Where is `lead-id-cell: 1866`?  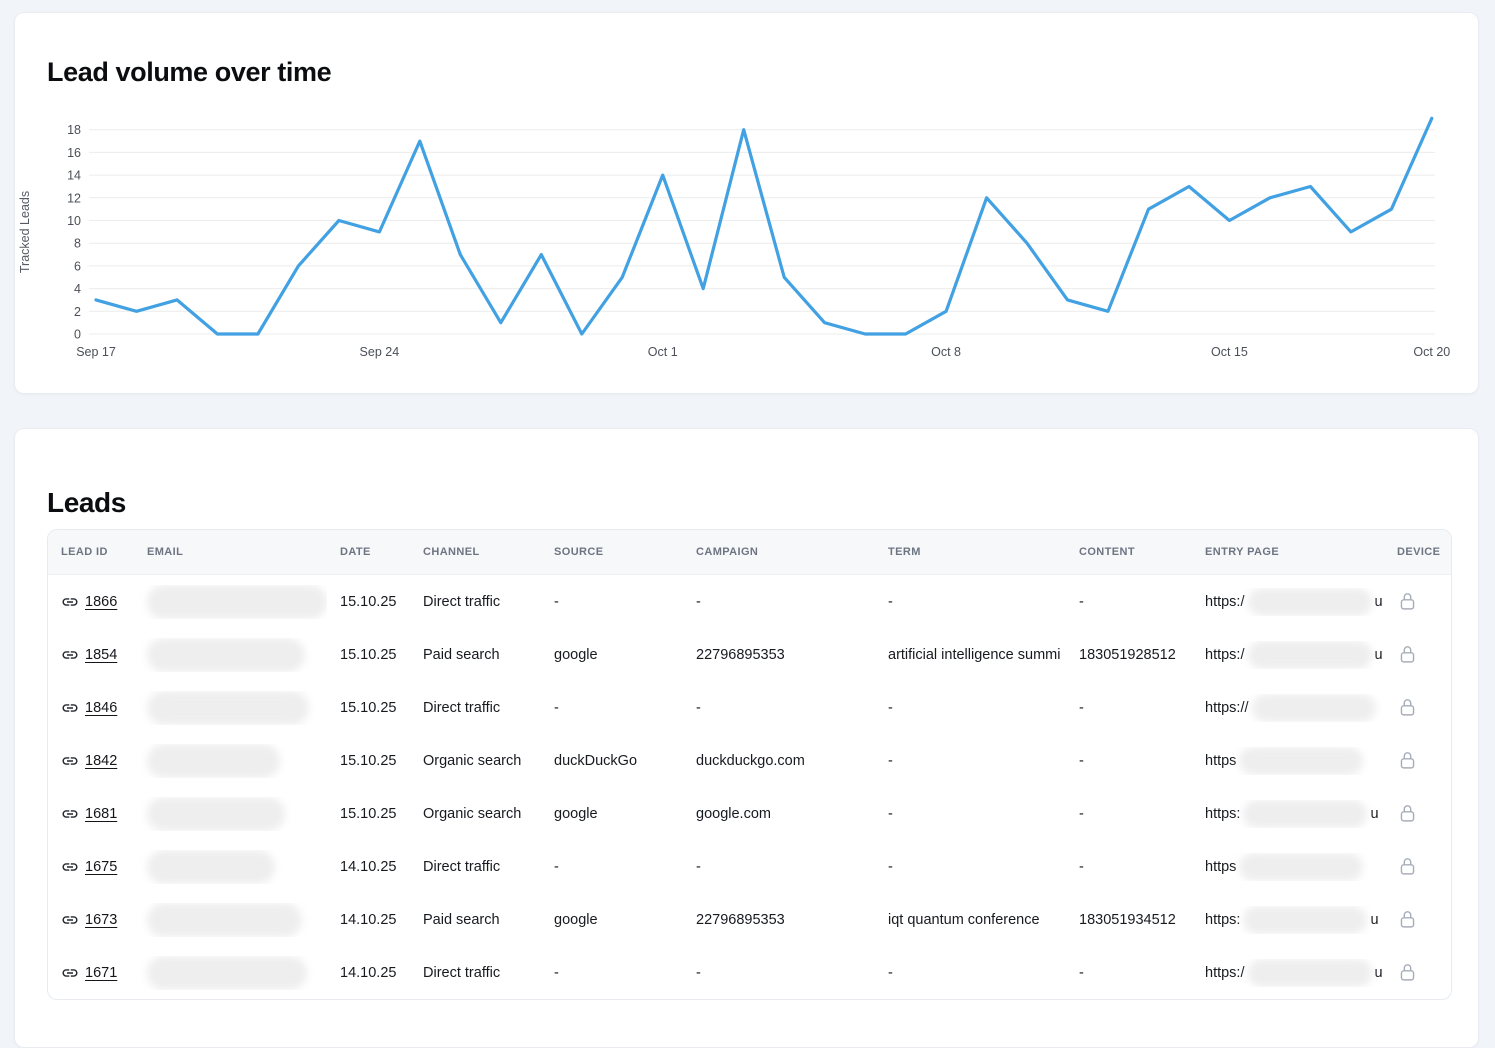 lead-id-cell: 1866 is located at coordinates (91, 602).